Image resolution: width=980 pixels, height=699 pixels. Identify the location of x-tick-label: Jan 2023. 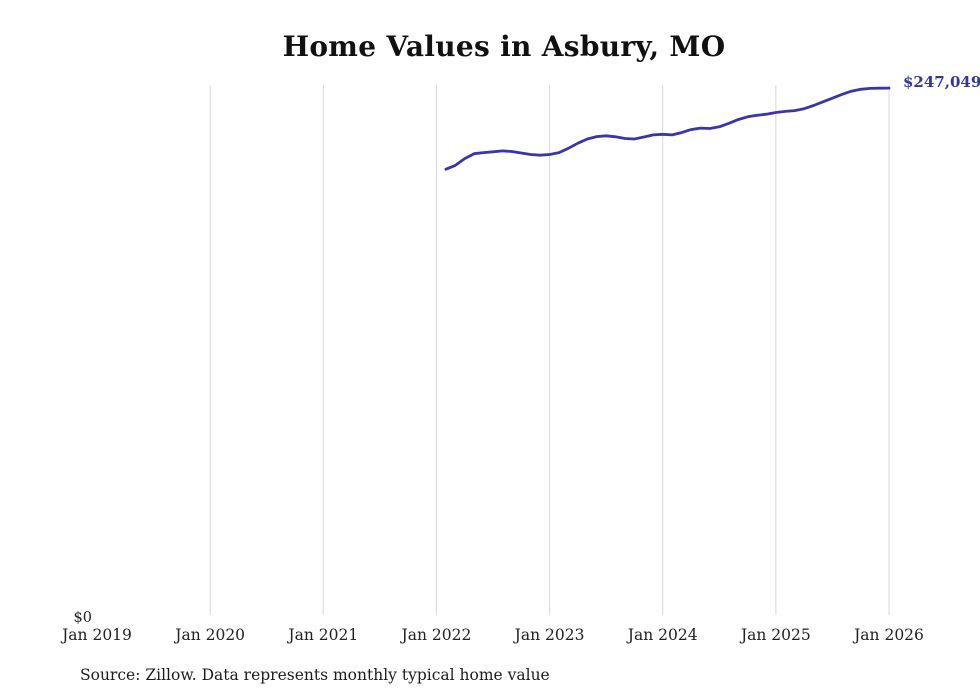
(549, 635).